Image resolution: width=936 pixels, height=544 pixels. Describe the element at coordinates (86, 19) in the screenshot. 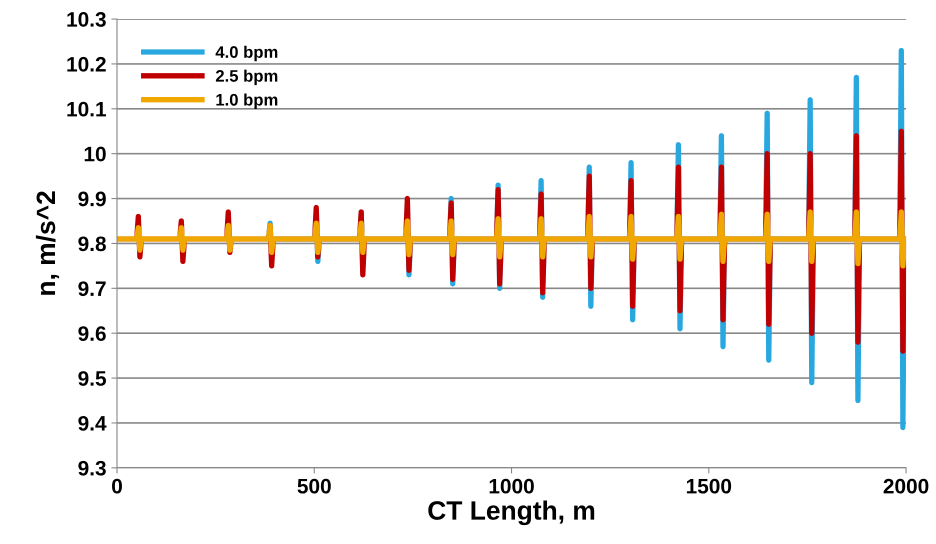

I see `y-tick-label: 10.3` at that location.